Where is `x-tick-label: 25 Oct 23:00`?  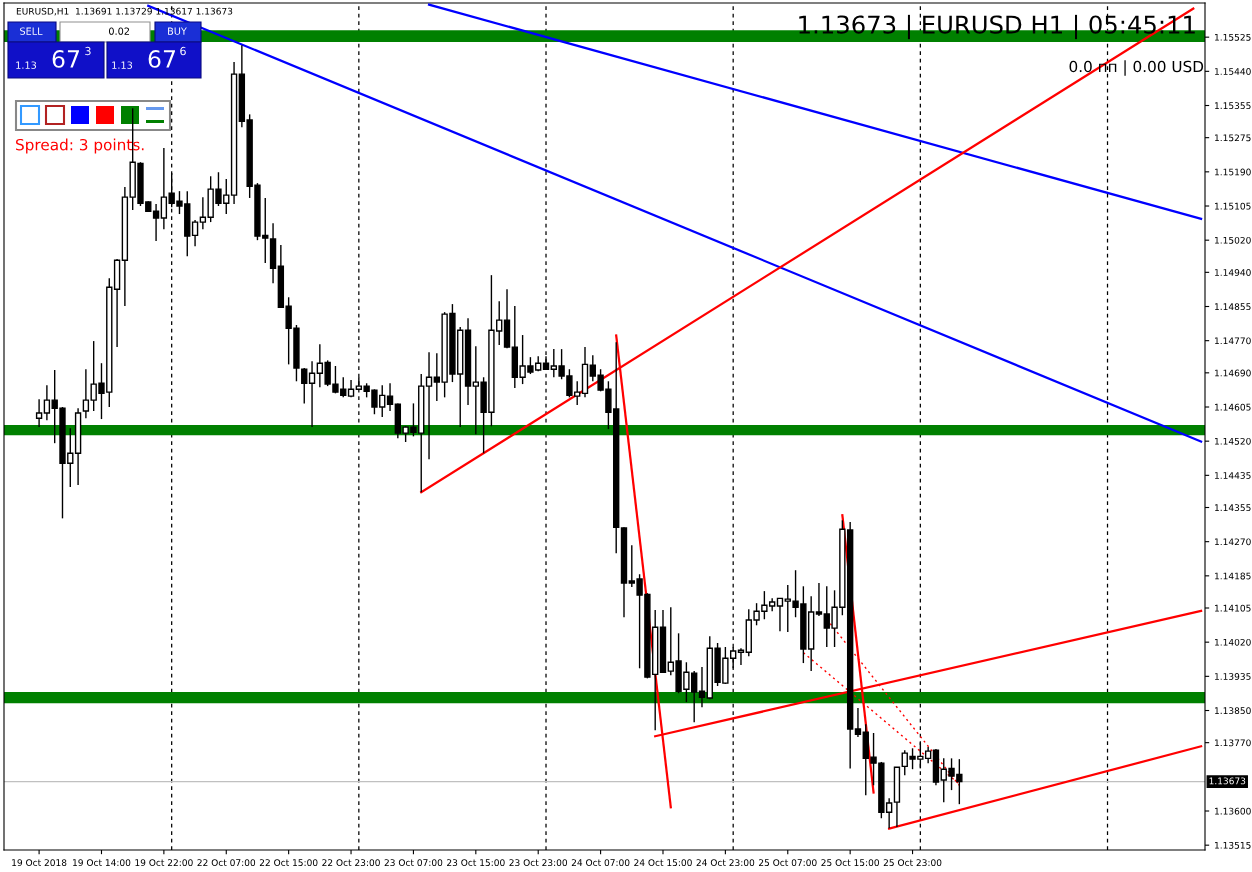
x-tick-label: 25 Oct 23:00 is located at coordinates (912, 863).